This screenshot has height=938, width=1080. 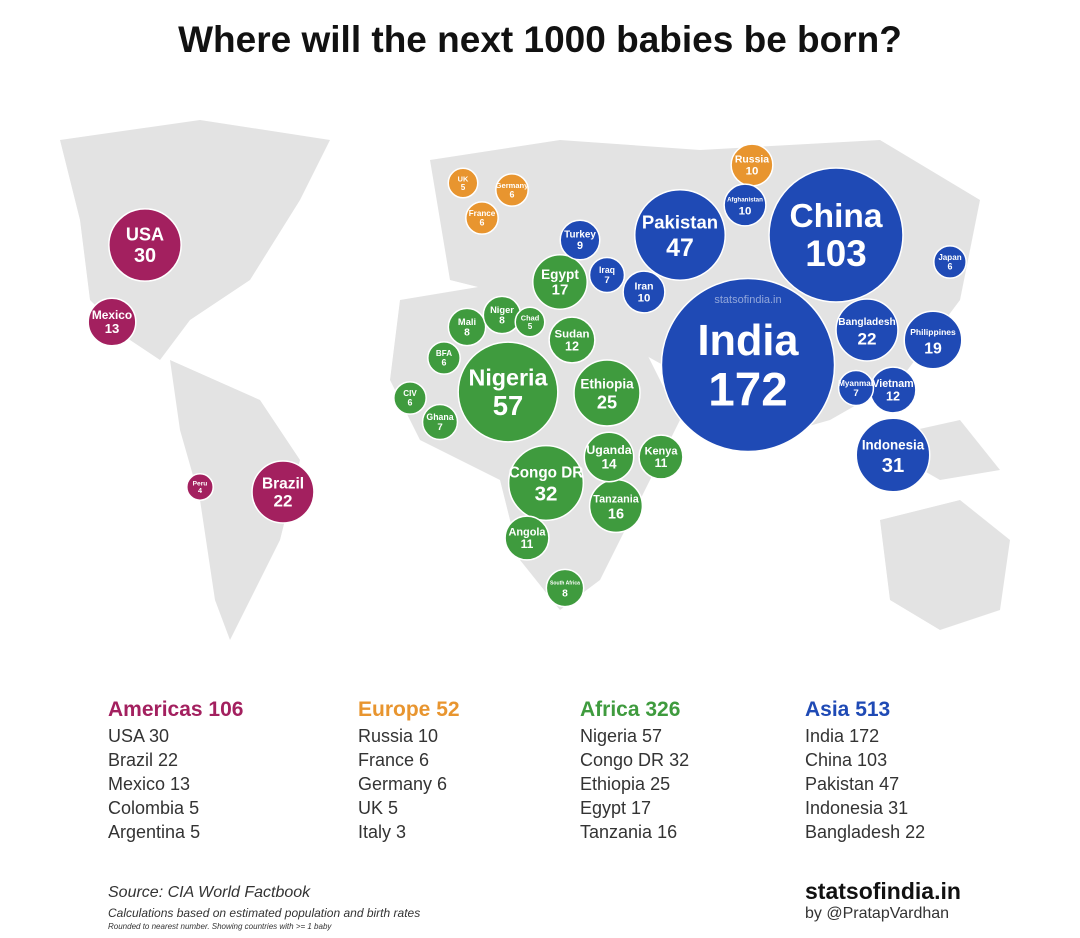 What do you see at coordinates (853, 832) in the screenshot?
I see `country-name: Bangladesh` at bounding box center [853, 832].